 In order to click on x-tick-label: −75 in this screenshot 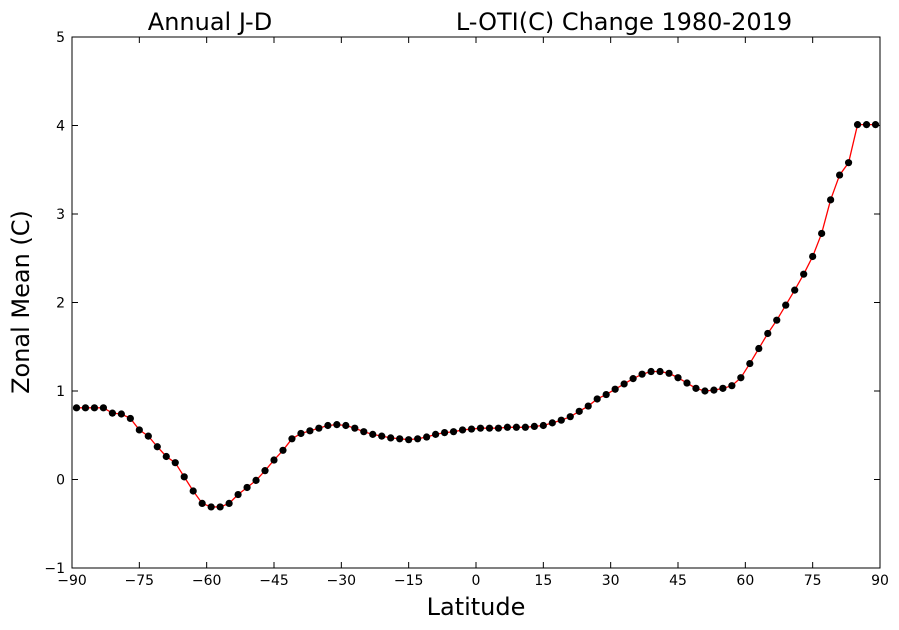, I will do `click(140, 581)`.